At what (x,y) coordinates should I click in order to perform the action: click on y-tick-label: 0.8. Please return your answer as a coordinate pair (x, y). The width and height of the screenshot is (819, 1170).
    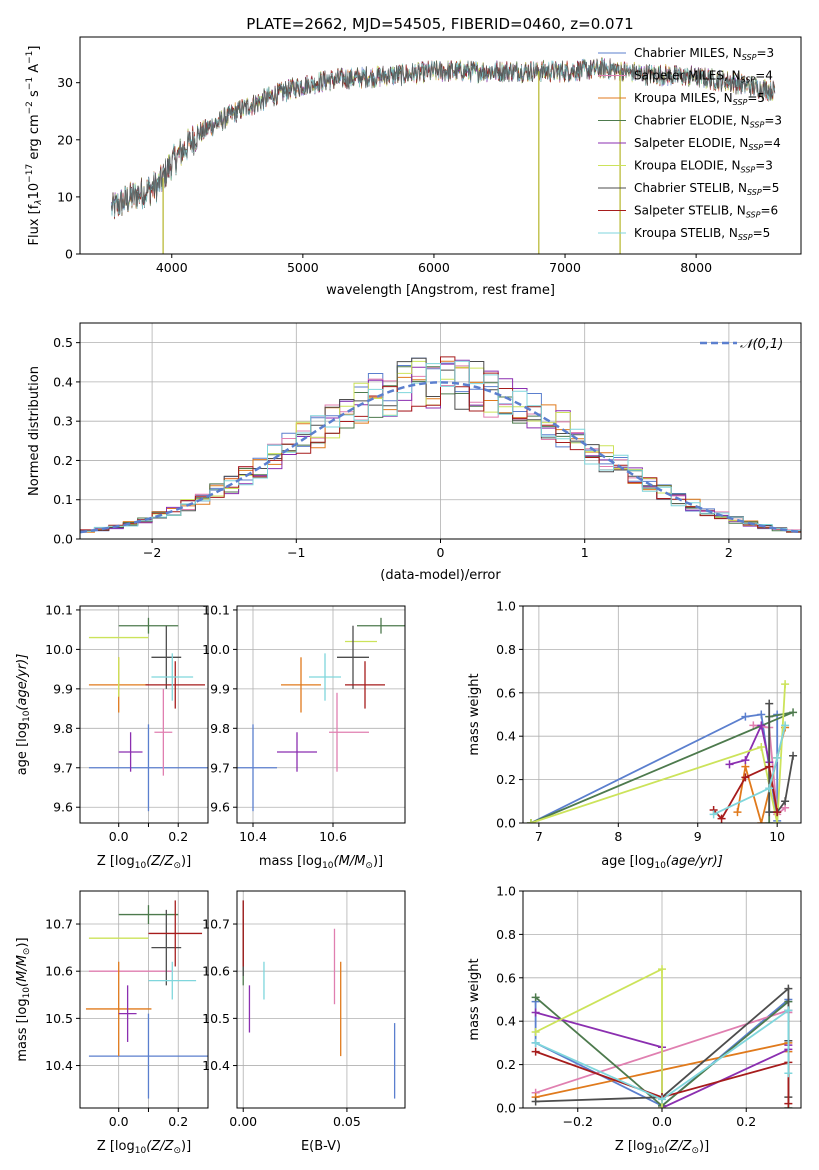
    Looking at the image, I should click on (506, 649).